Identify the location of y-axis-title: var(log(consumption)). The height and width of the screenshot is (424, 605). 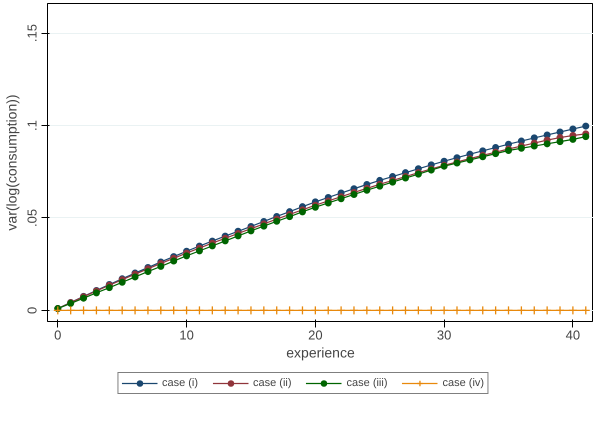
(12, 162).